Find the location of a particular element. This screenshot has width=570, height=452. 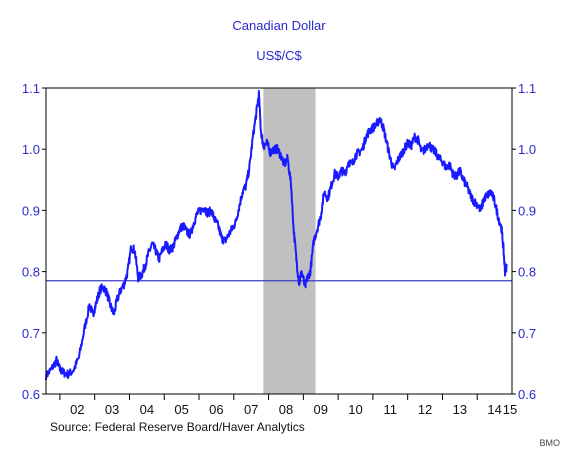

y-tick-label-right: 0.7 is located at coordinates (527, 333).